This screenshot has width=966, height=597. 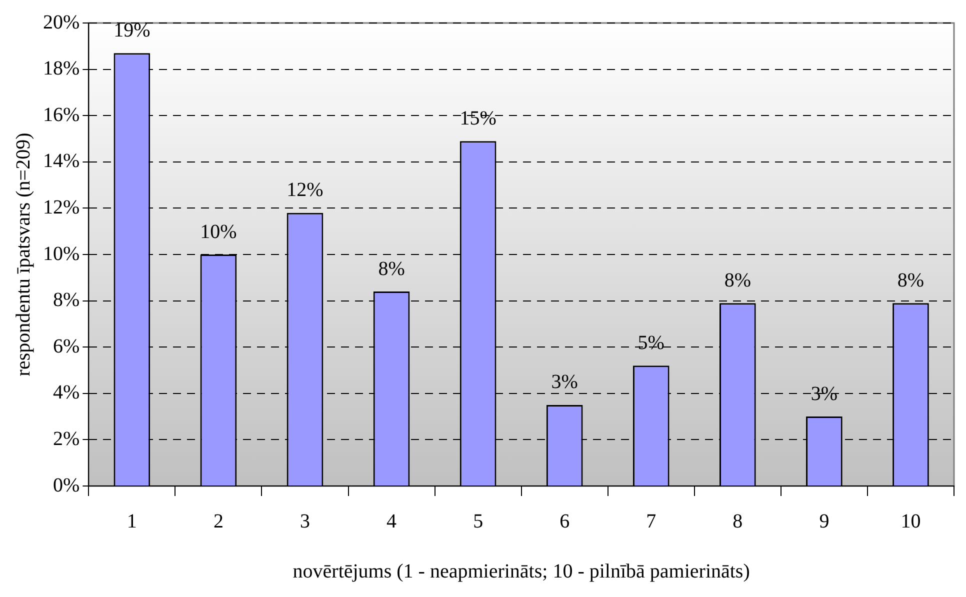 I want to click on data-label: 10%, so click(x=218, y=231).